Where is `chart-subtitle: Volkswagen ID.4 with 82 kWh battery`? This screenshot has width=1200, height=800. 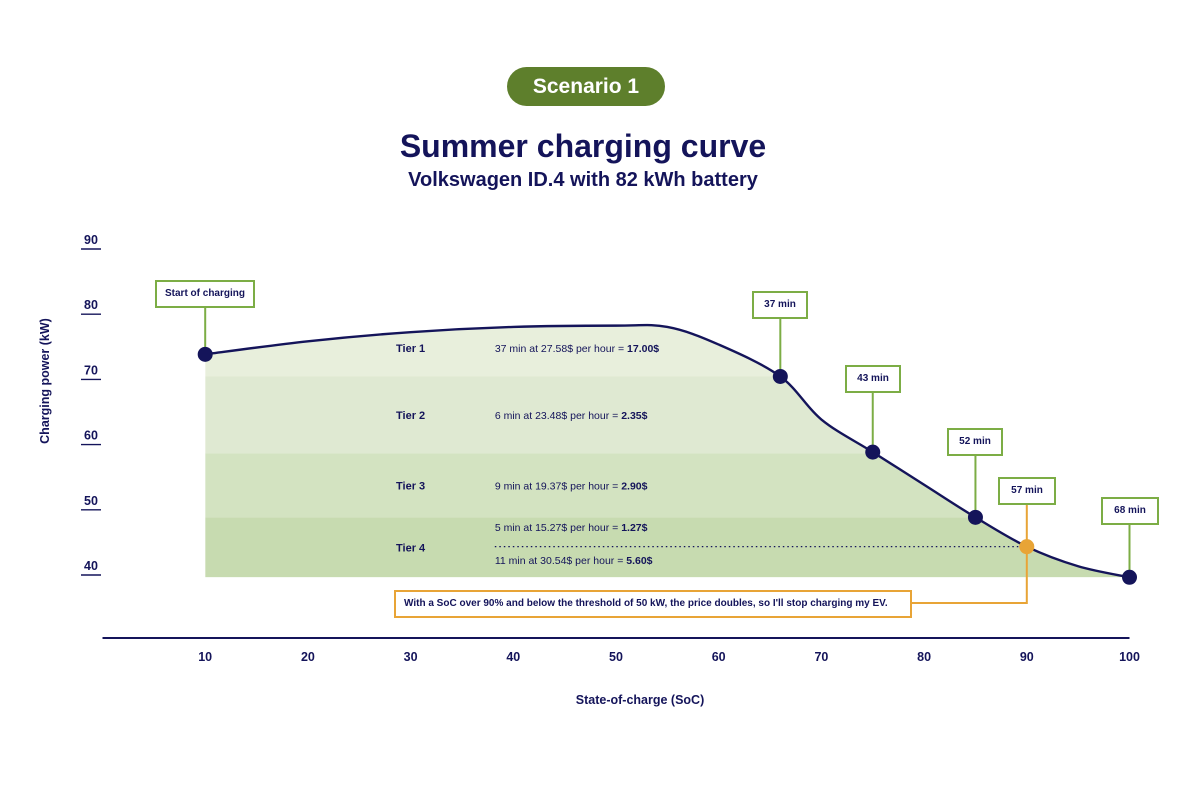 chart-subtitle: Volkswagen ID.4 with 82 kWh battery is located at coordinates (583, 180).